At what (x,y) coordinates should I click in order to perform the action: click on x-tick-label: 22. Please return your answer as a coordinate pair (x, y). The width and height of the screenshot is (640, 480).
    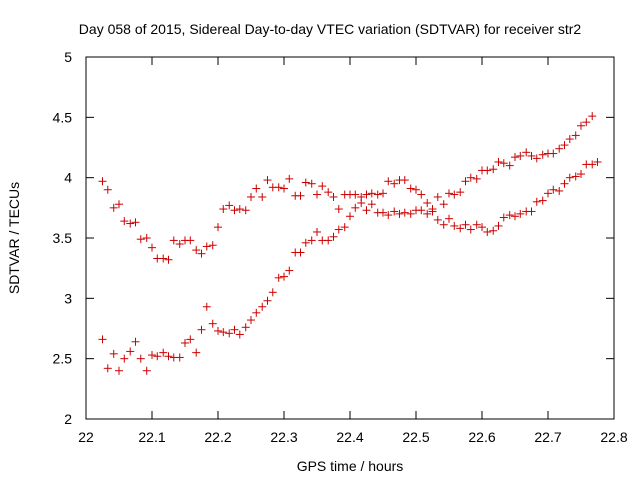
    Looking at the image, I should click on (86, 437).